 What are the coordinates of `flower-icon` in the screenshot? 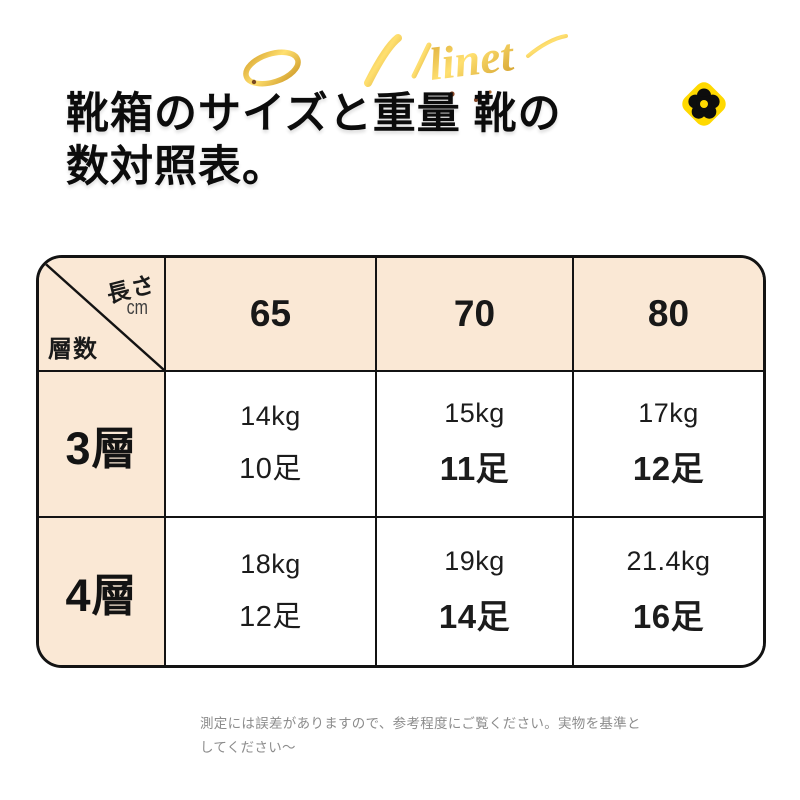 It's located at (704, 104).